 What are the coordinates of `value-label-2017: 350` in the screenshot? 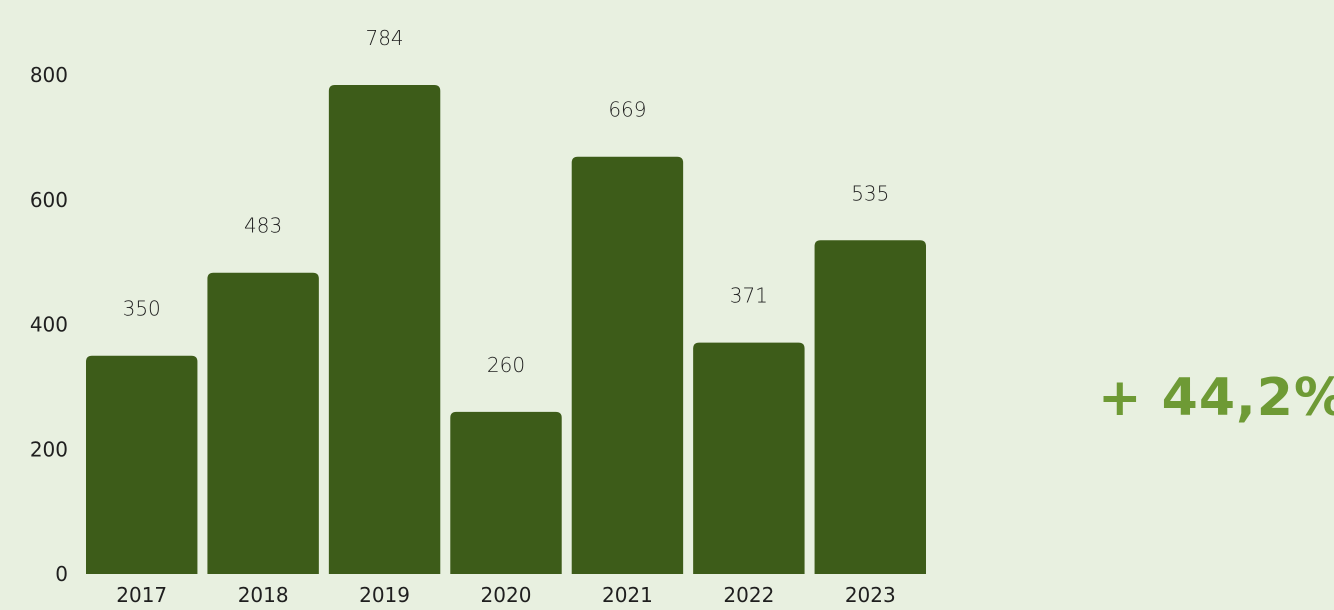 It's located at (142, 309).